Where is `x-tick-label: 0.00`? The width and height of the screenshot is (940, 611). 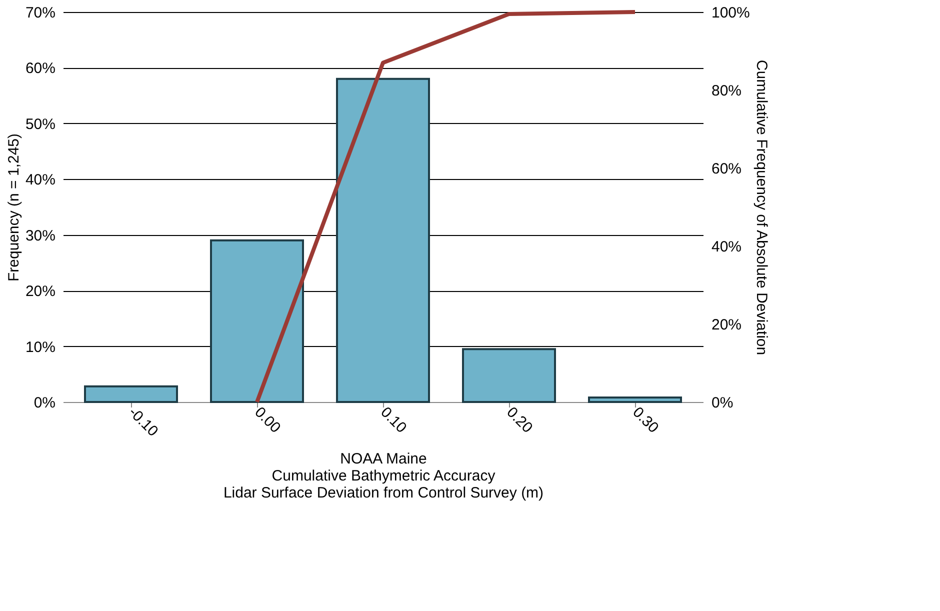
x-tick-label: 0.00 is located at coordinates (267, 420).